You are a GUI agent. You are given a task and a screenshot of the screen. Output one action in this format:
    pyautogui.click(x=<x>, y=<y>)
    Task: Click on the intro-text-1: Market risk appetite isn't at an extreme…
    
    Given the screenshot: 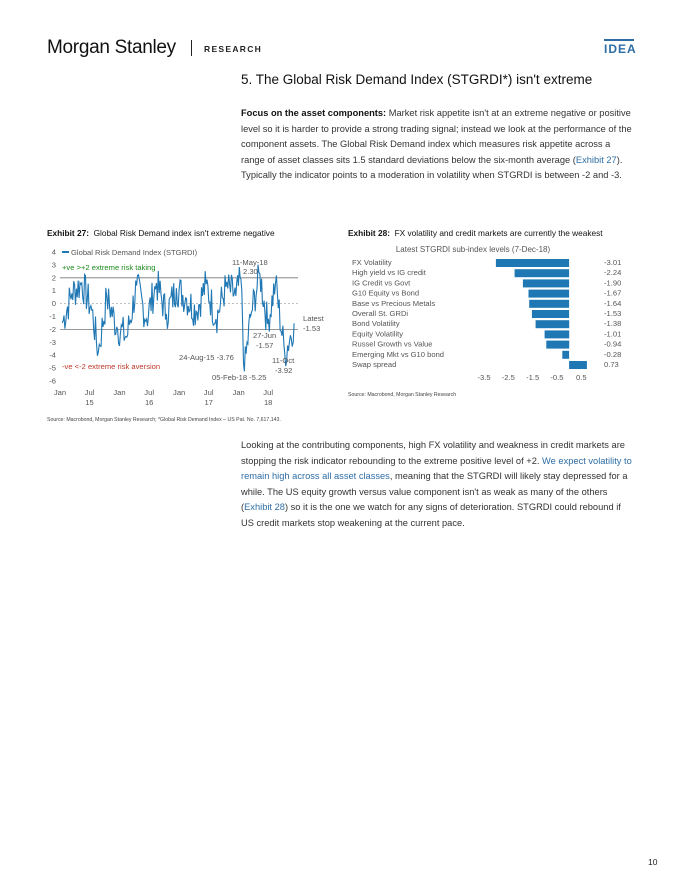 What is the action you would take?
    pyautogui.click(x=436, y=136)
    